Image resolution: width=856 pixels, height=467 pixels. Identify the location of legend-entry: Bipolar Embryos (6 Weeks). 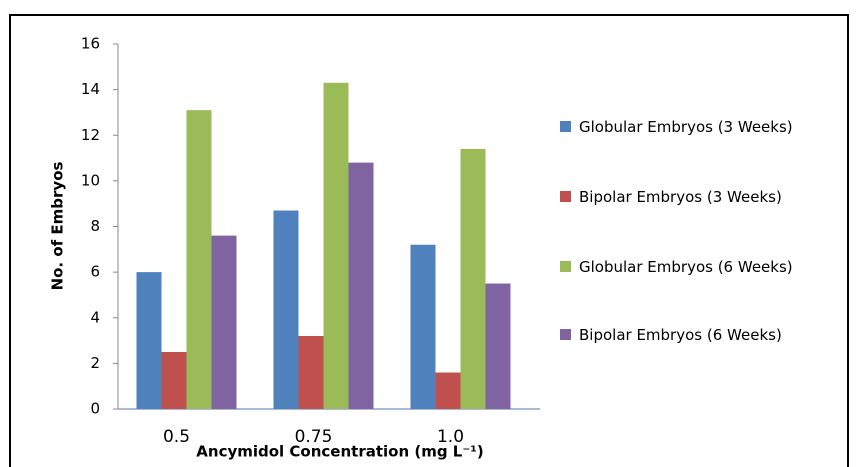
(702, 335).